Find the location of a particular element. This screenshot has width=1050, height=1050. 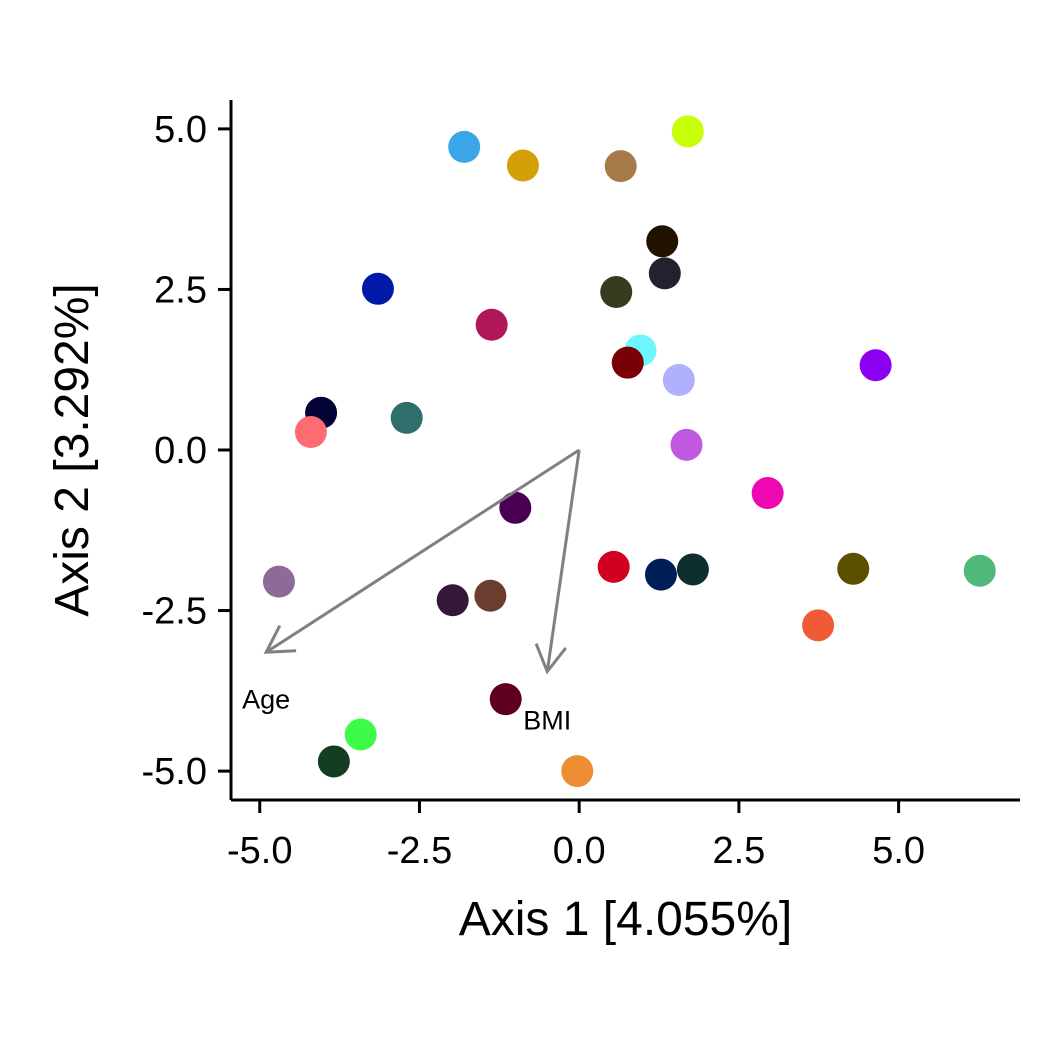

y-tick-label: -5.0 is located at coordinates (174, 772).